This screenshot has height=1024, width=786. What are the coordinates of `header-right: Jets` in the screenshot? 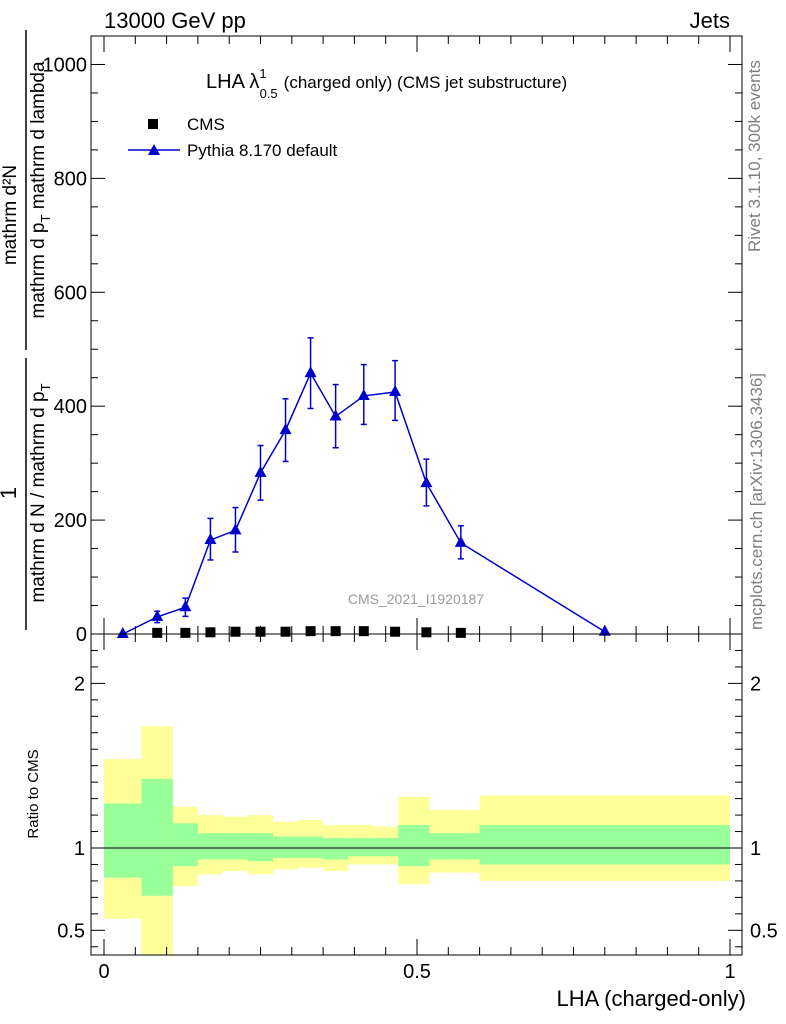 It's located at (710, 20).